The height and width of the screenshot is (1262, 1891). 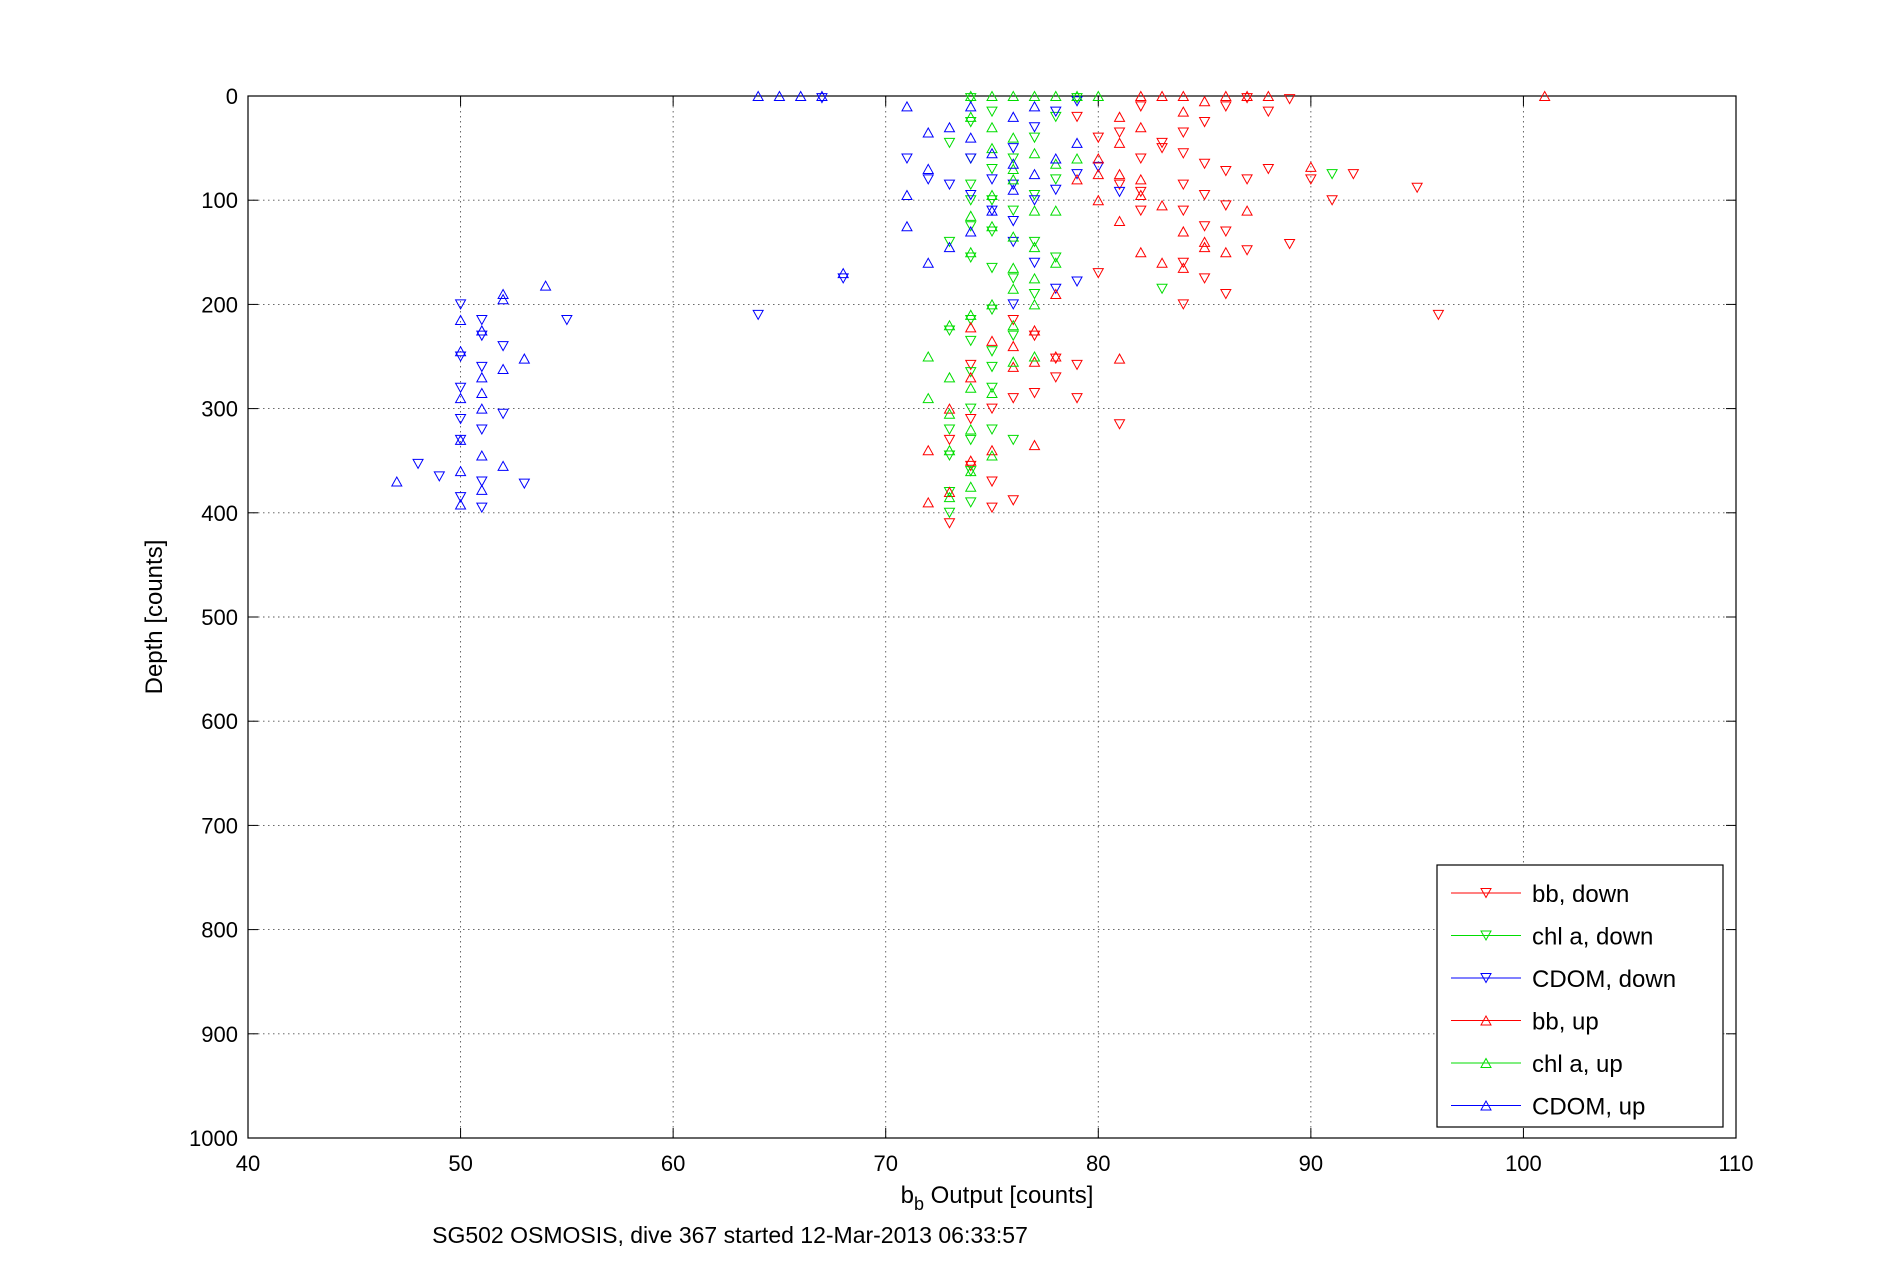 What do you see at coordinates (213, 1138) in the screenshot?
I see `y-tick-label: 1000` at bounding box center [213, 1138].